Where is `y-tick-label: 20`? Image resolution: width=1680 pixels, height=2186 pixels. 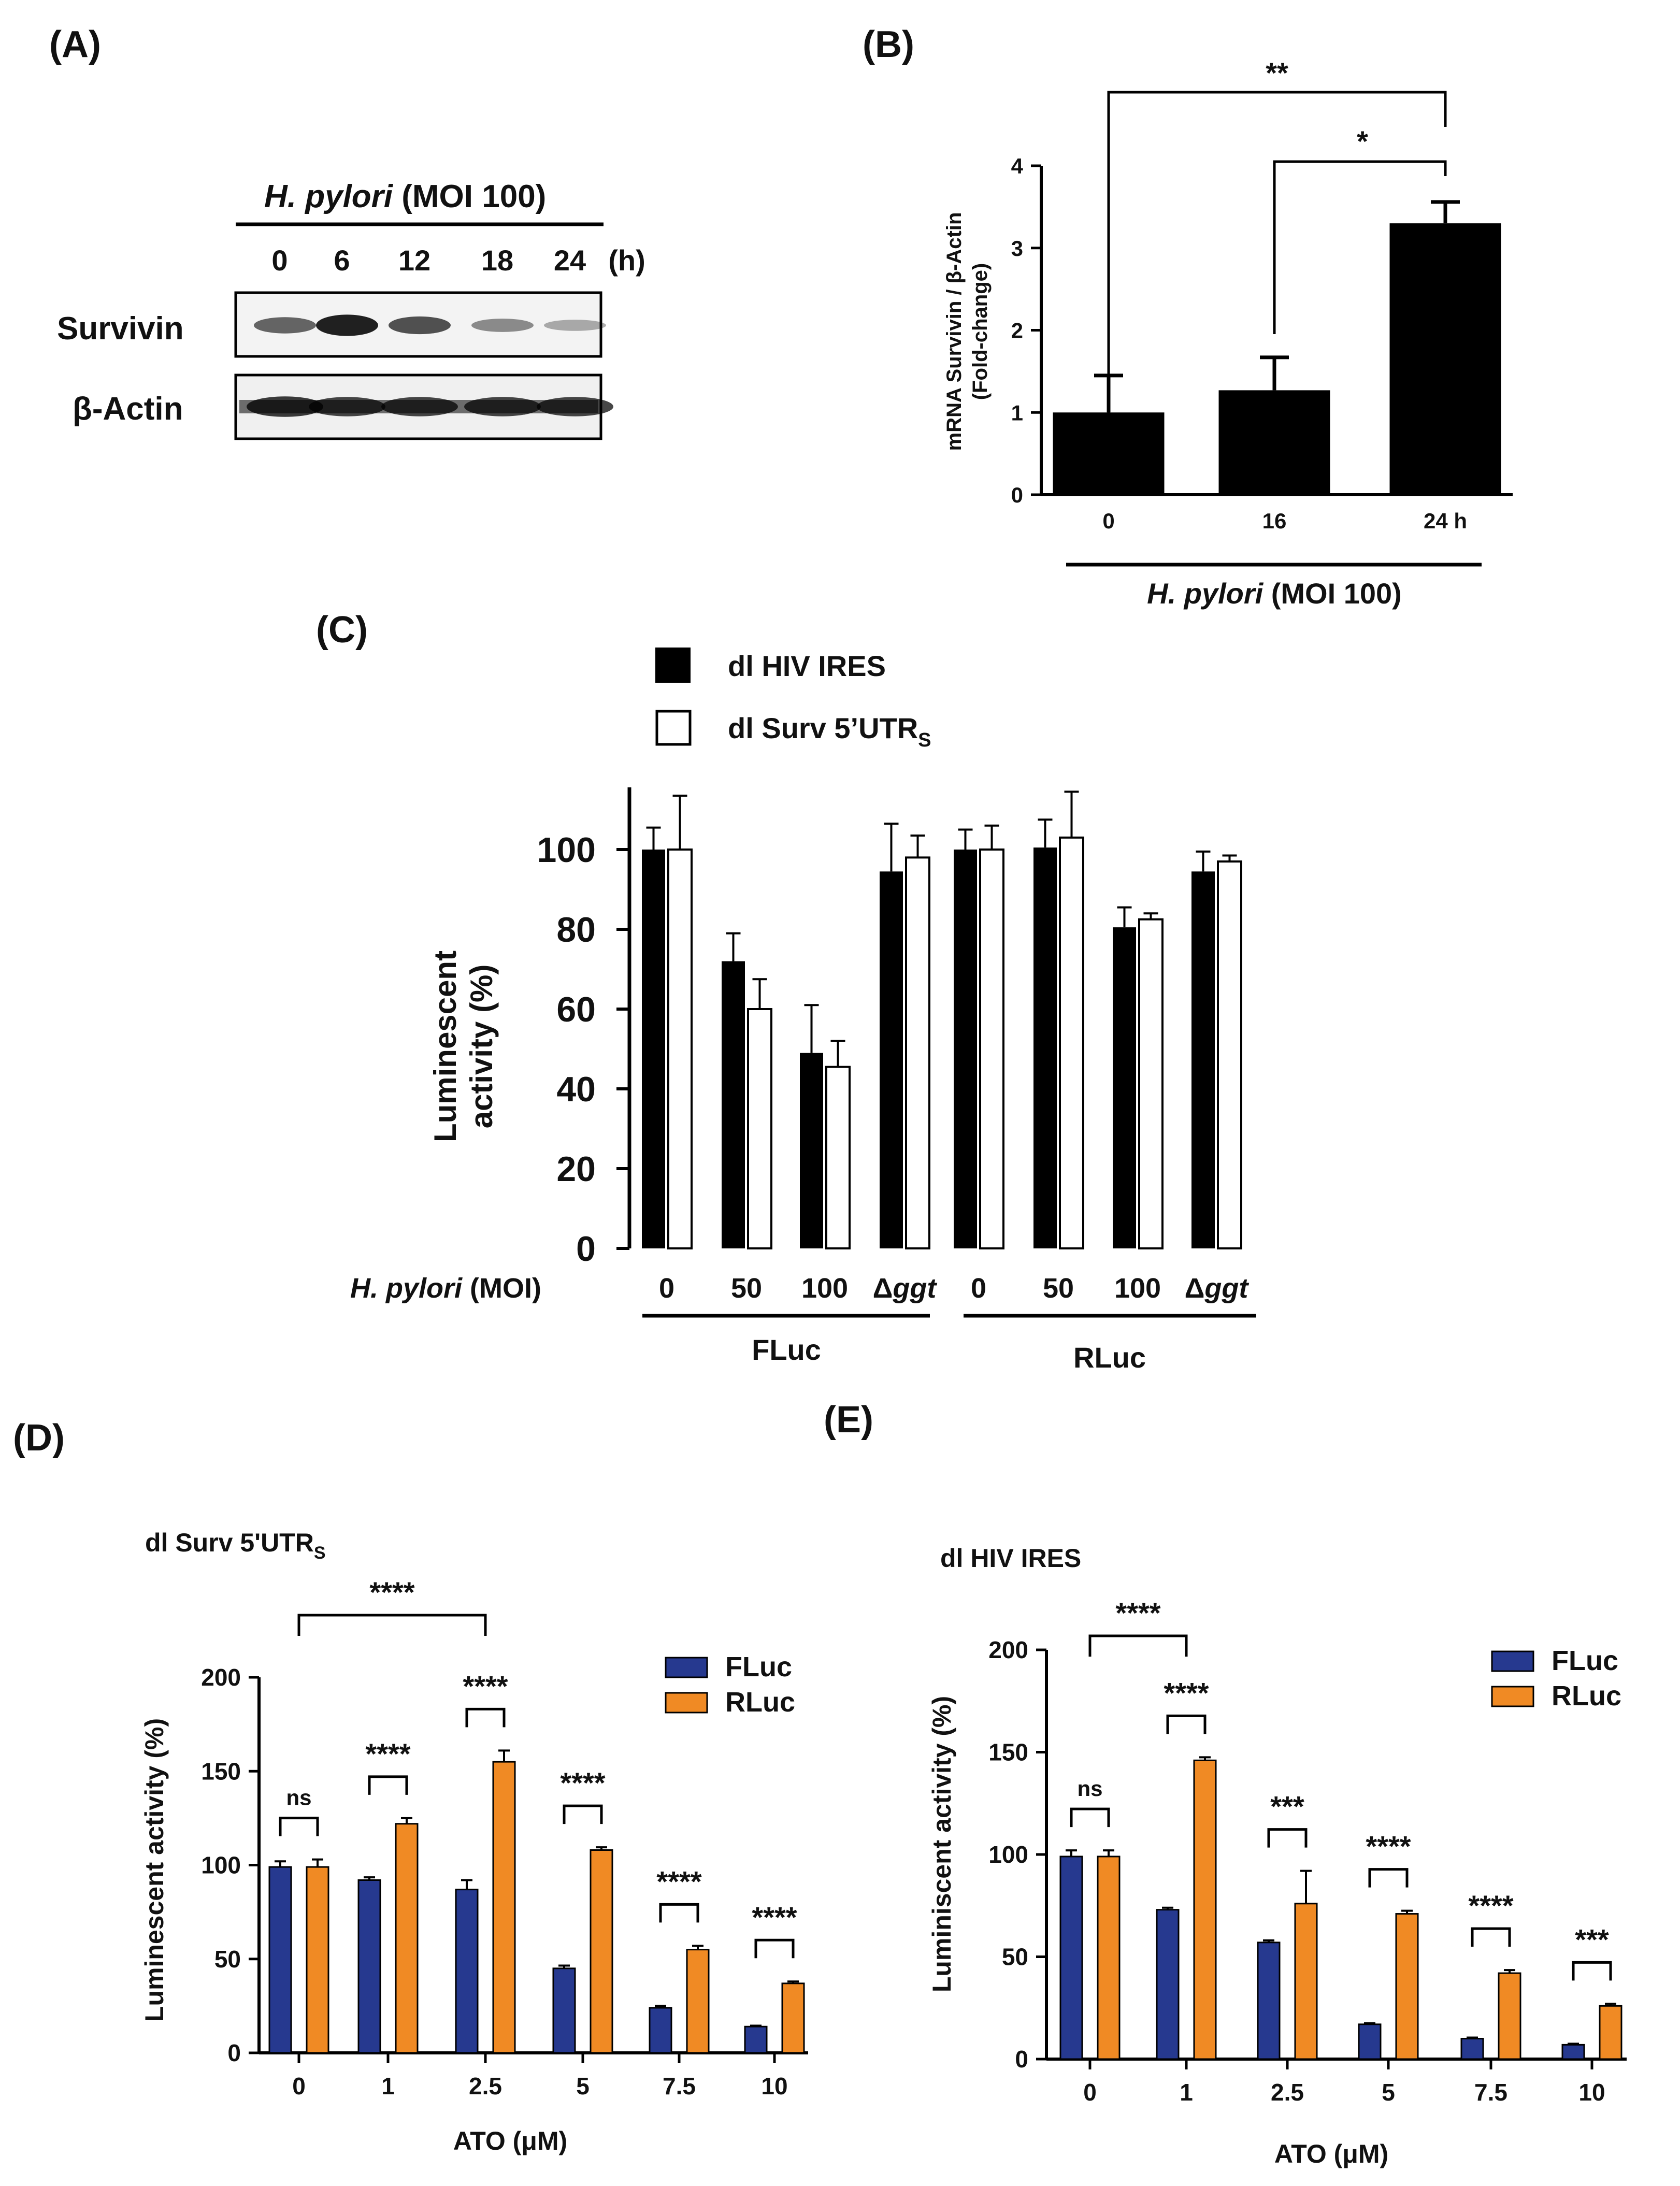 y-tick-label: 20 is located at coordinates (576, 1169).